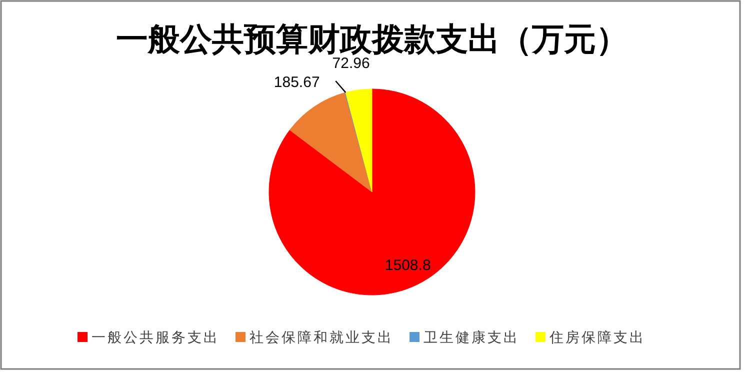 Image resolution: width=749 pixels, height=374 pixels. What do you see at coordinates (297, 83) in the screenshot?
I see `data-label: 185.67` at bounding box center [297, 83].